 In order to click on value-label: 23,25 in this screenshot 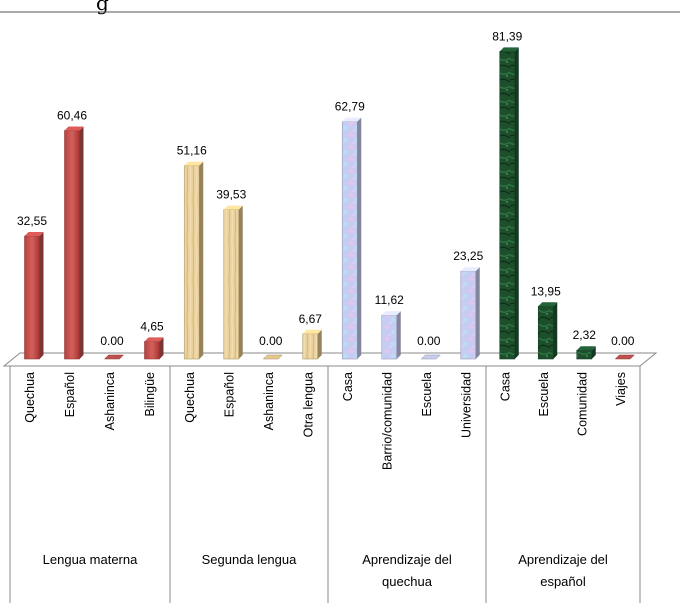, I will do `click(468, 256)`.